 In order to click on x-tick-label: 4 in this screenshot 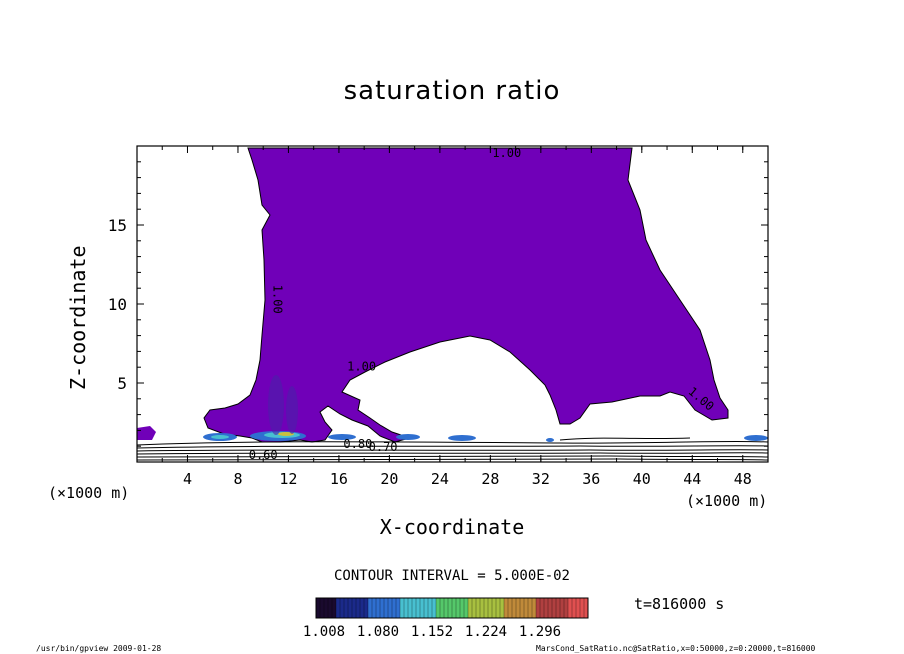, I will do `click(187, 479)`.